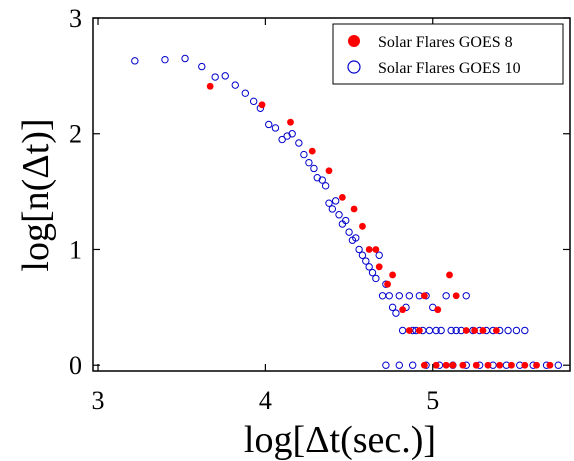 The width and height of the screenshot is (574, 461). Describe the element at coordinates (75, 365) in the screenshot. I see `y-tick-label: 0` at that location.